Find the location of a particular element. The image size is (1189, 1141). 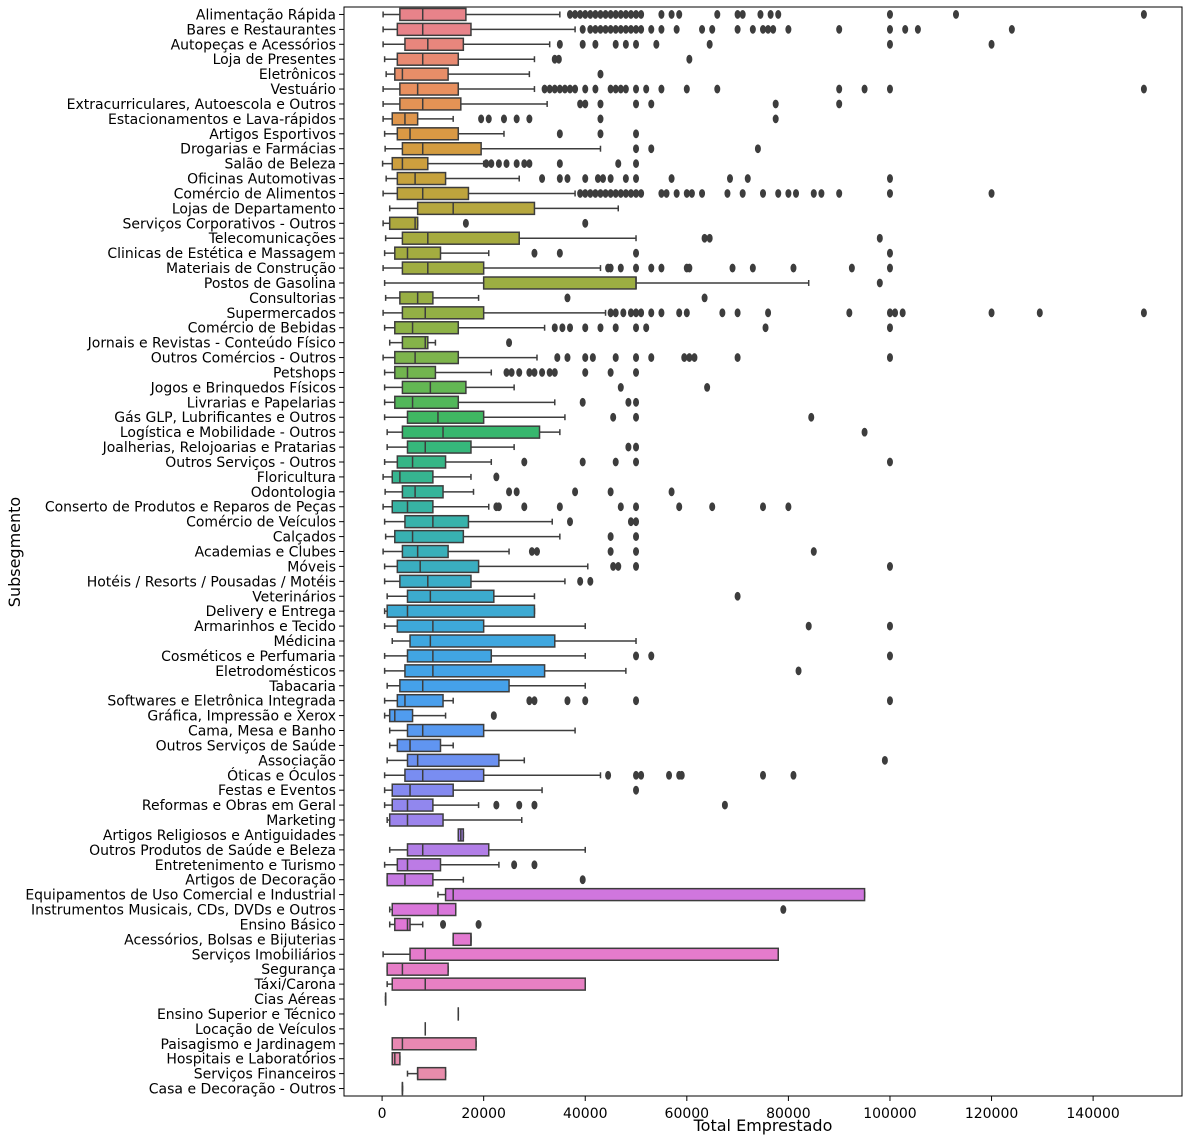

y-tick-label: Drogarias e Farmácias is located at coordinates (258, 150).